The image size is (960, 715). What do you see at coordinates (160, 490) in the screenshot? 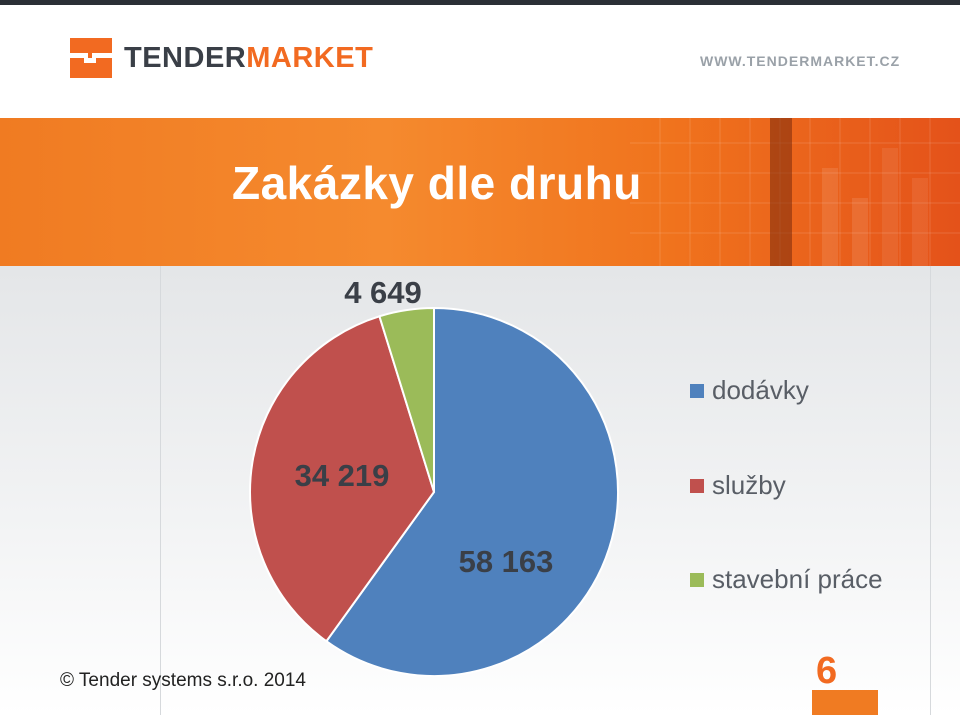
I see `frame-line-left` at bounding box center [160, 490].